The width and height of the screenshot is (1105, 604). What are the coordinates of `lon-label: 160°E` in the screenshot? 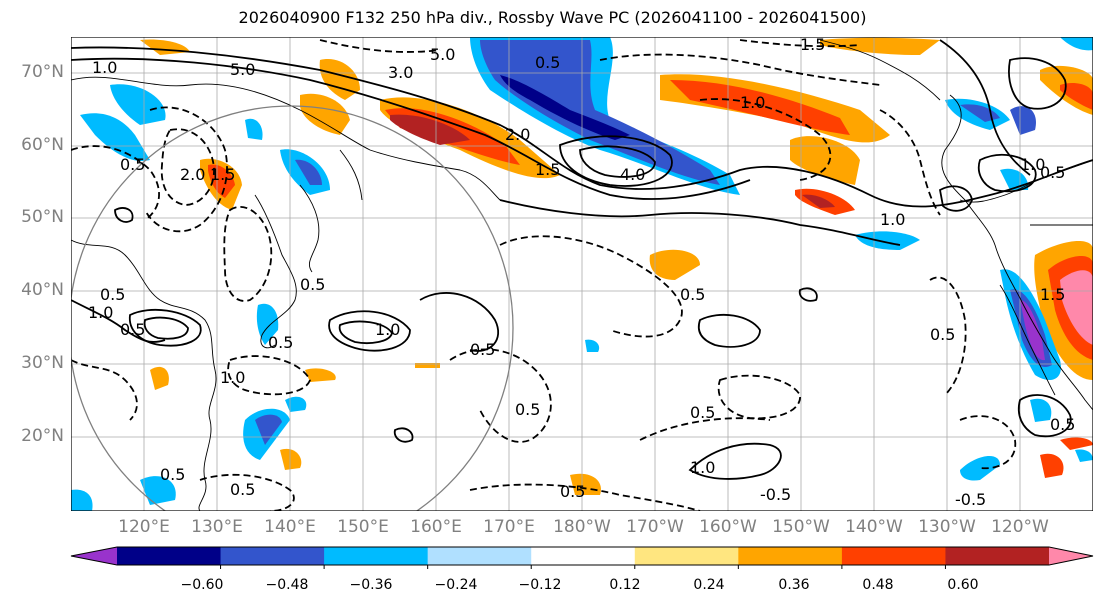 It's located at (436, 527).